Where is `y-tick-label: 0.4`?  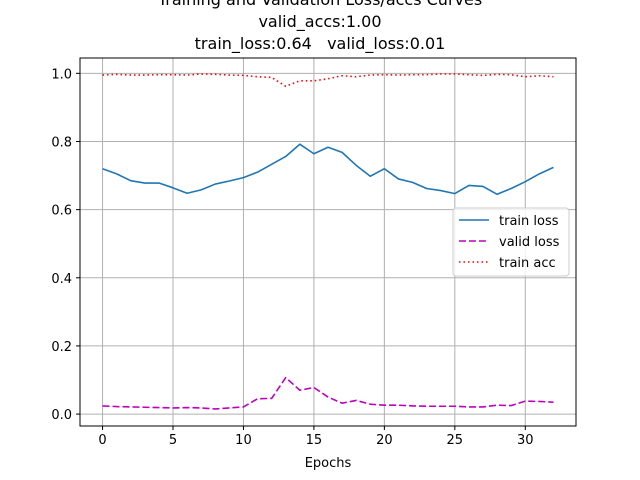 y-tick-label: 0.4 is located at coordinates (61, 279).